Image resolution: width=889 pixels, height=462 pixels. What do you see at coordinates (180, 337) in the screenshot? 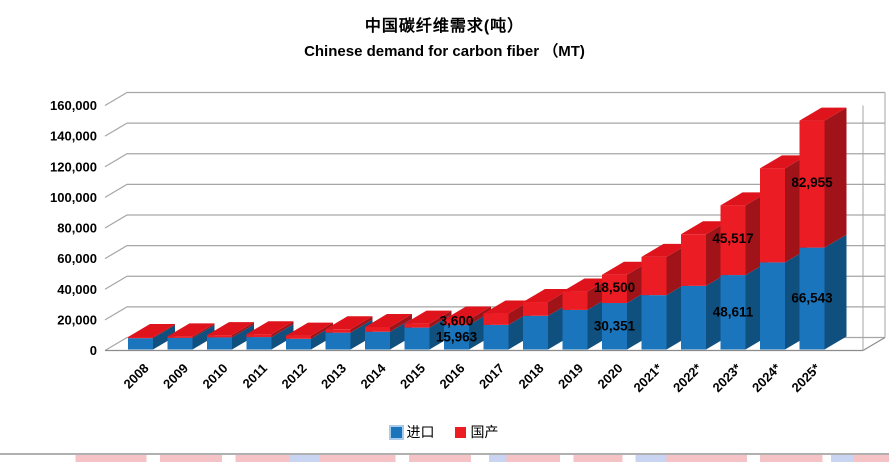
I see `bar-2009-domestic` at bounding box center [180, 337].